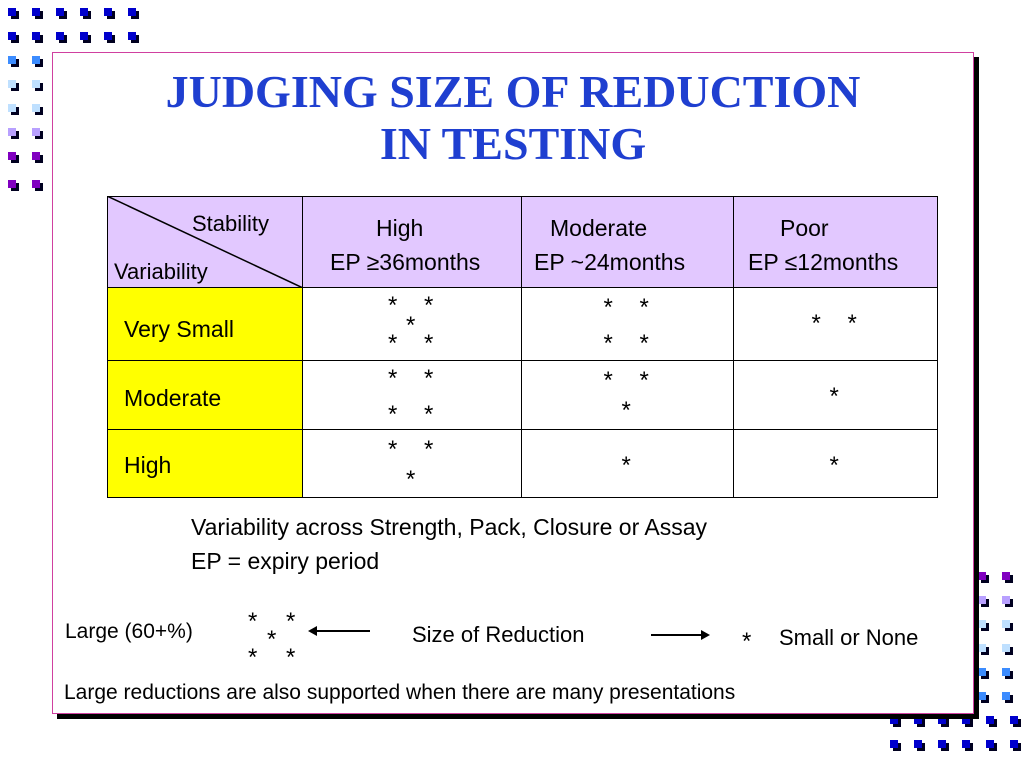  Describe the element at coordinates (823, 262) in the screenshot. I see `col-header-ep: EP ≤12months` at that location.